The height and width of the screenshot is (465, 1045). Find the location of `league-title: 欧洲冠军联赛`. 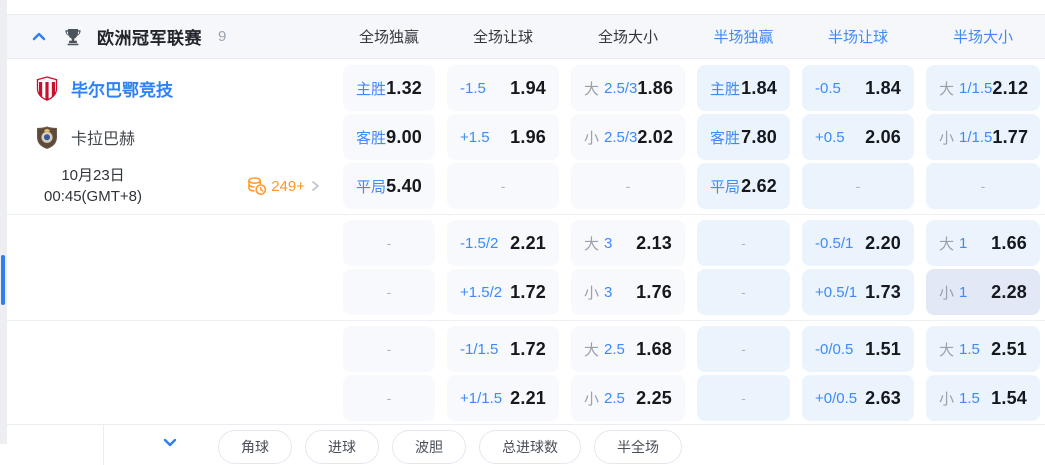

league-title: 欧洲冠军联赛 is located at coordinates (149, 38).